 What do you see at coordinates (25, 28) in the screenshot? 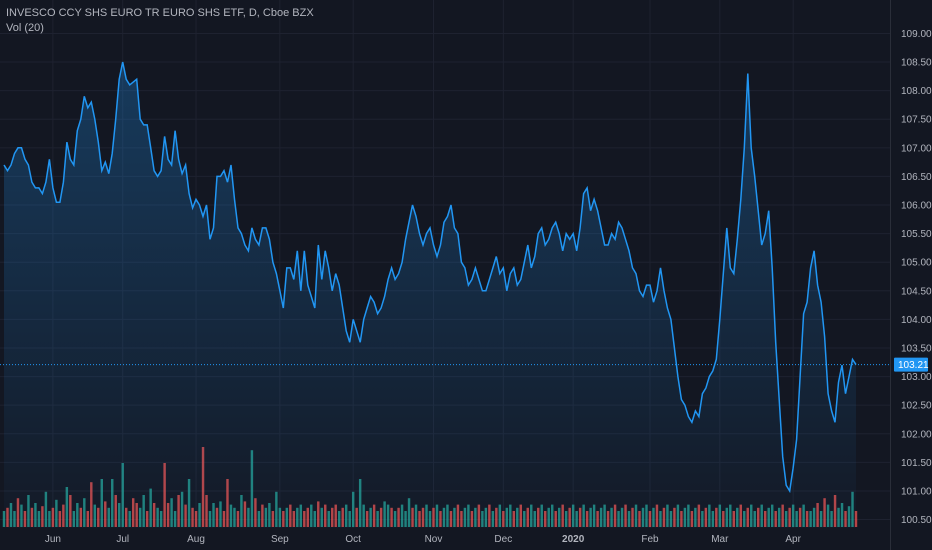
I see `volume-indicator-label: Vol (20)` at bounding box center [25, 28].